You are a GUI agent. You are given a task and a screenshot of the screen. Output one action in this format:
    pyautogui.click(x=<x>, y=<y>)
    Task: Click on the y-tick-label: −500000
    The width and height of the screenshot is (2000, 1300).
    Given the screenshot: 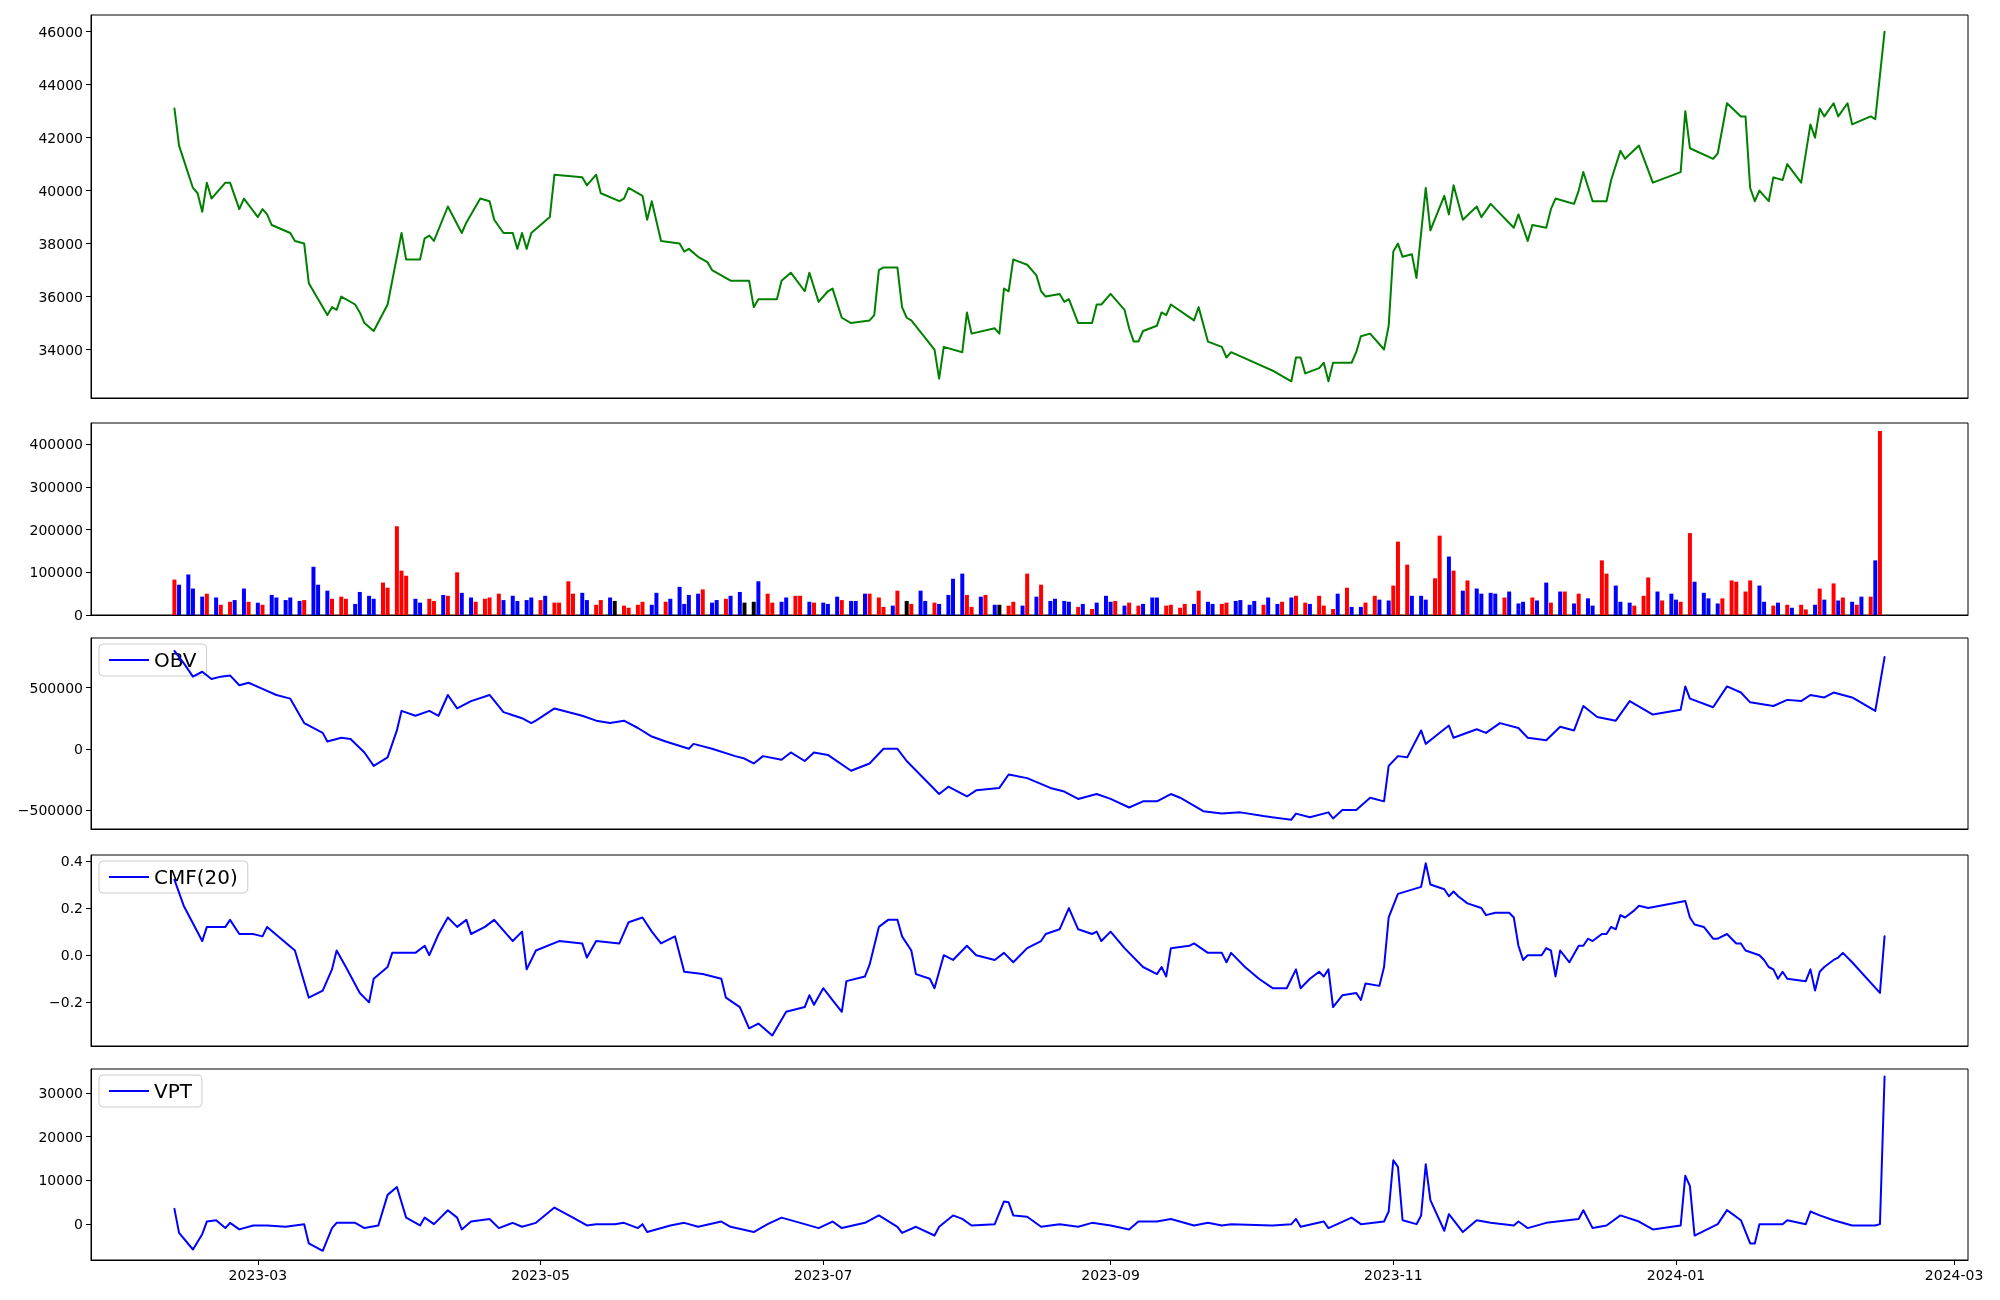 What is the action you would take?
    pyautogui.click(x=50, y=809)
    